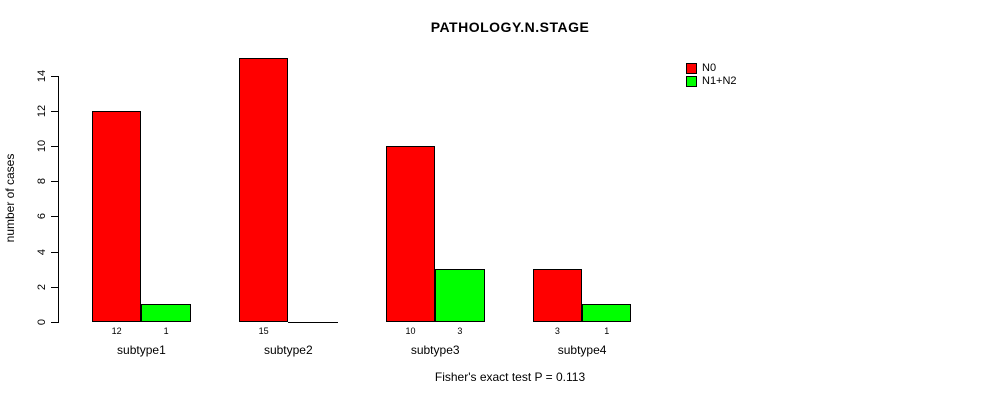 This screenshot has width=990, height=400. What do you see at coordinates (42, 251) in the screenshot?
I see `y-tick-label: 4` at bounding box center [42, 251].